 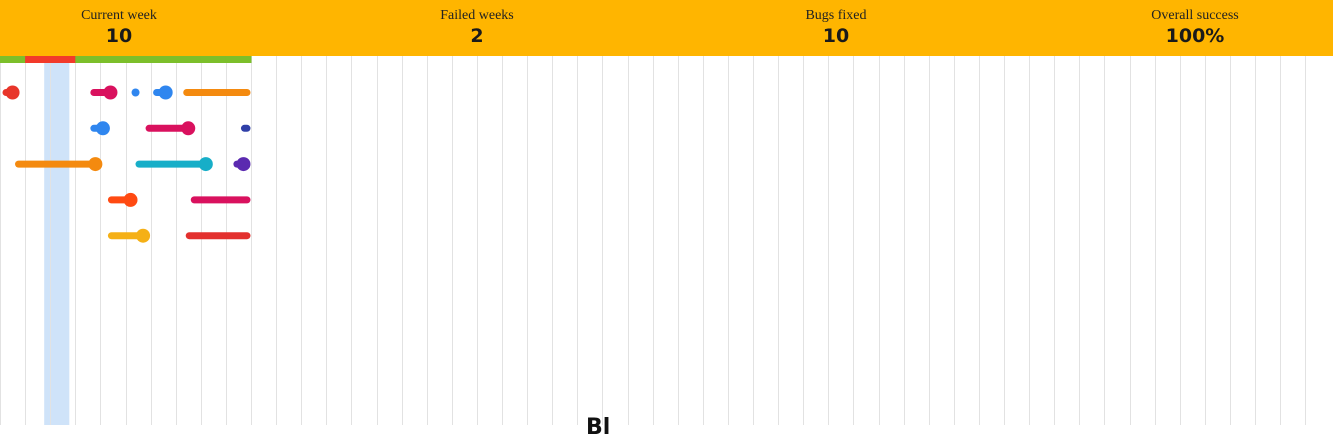 I want to click on stat-failed-weeks: Failed weeks 2, so click(x=477, y=28).